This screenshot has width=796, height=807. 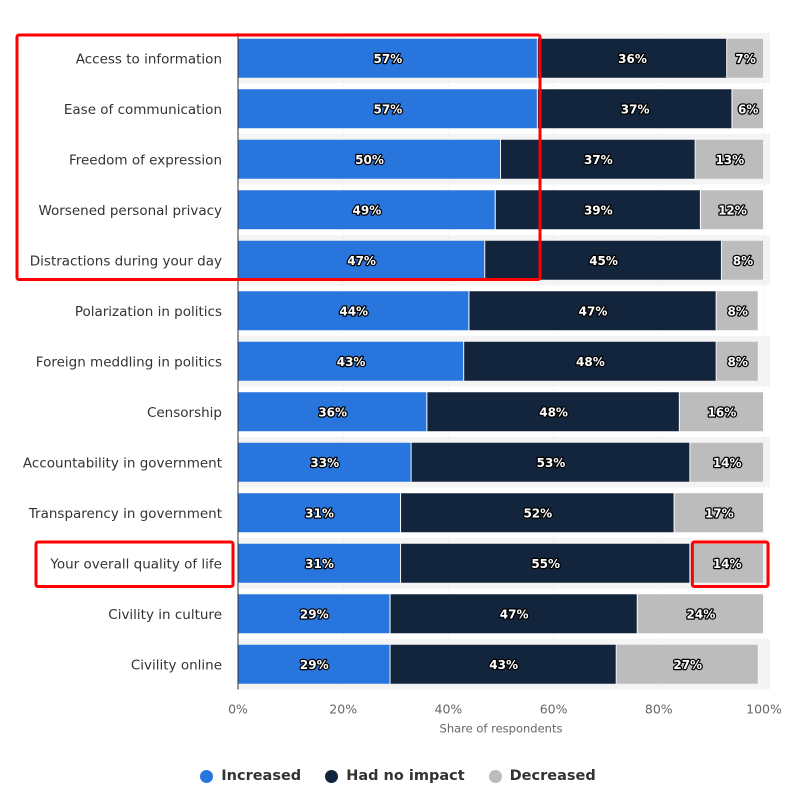 I want to click on bar-value-label: 52%, so click(x=537, y=513).